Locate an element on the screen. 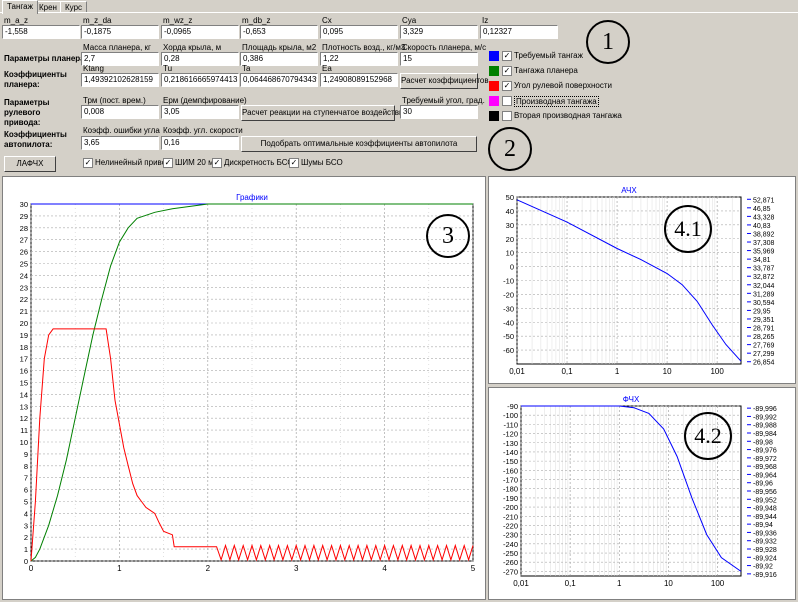 This screenshot has height=602, width=798. y-tick-label: -140 is located at coordinates (510, 452).